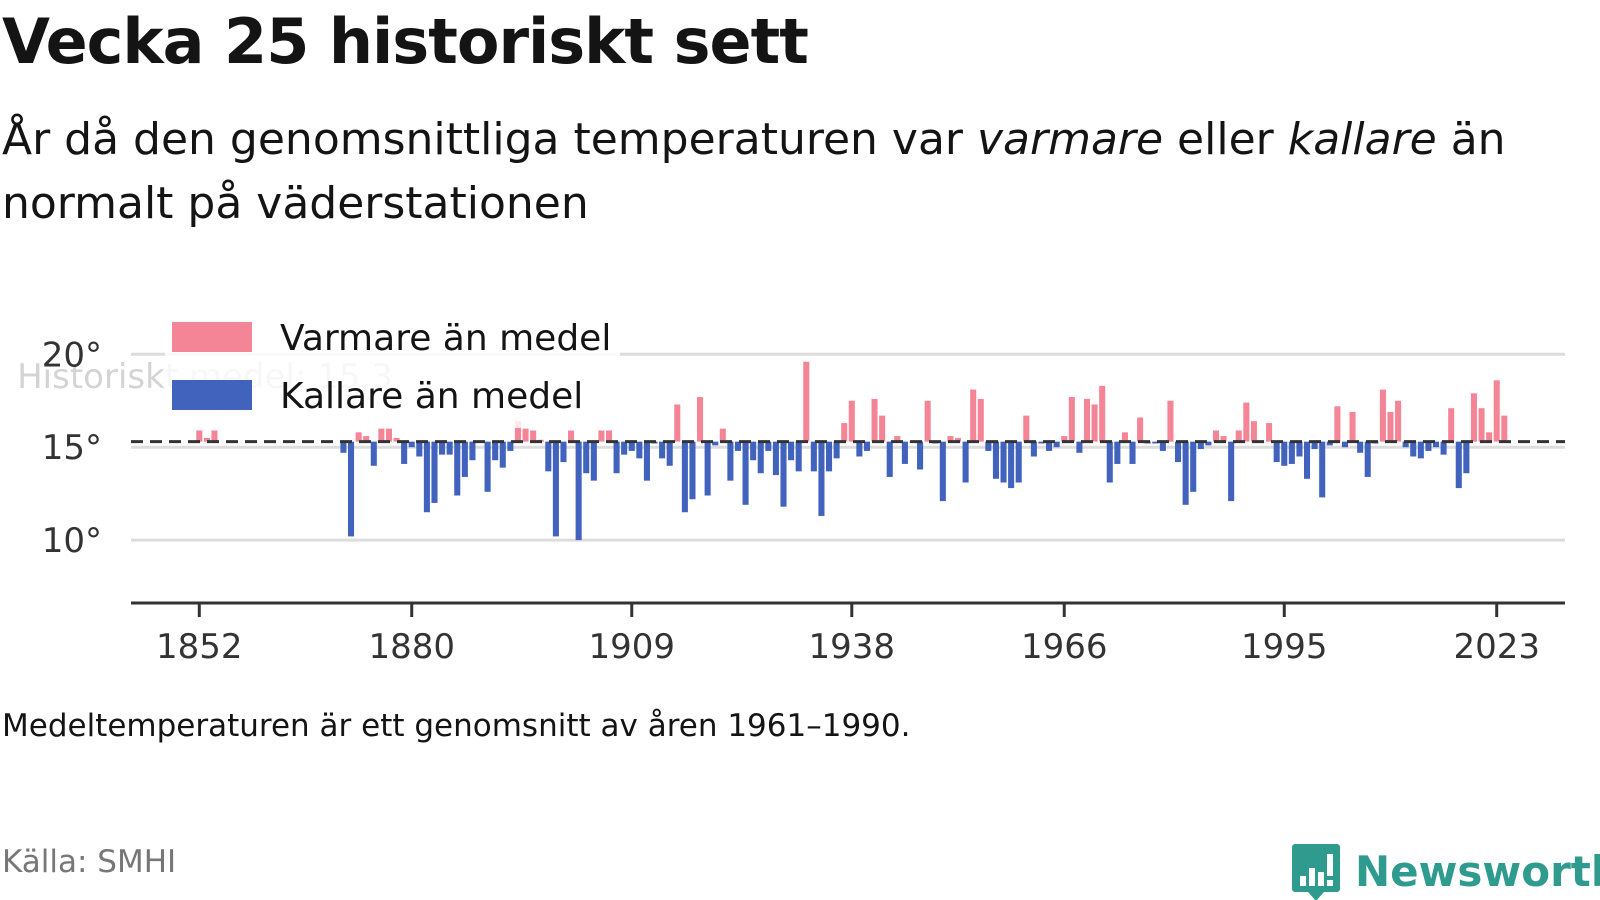  What do you see at coordinates (995, 460) in the screenshot?
I see `bar-cold-1957` at bounding box center [995, 460].